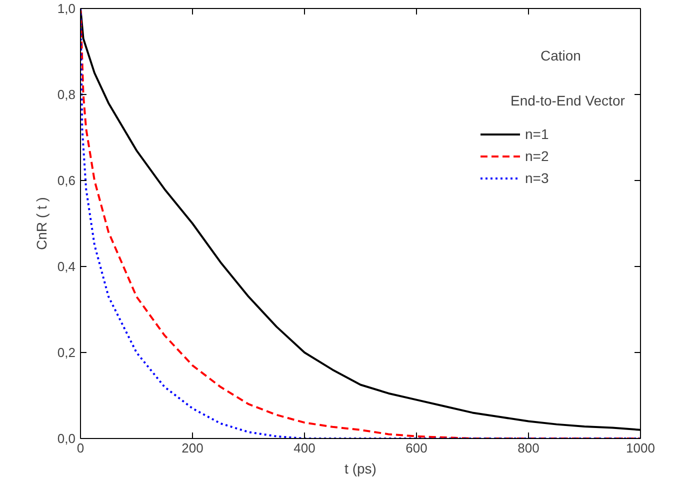 The height and width of the screenshot is (493, 678). Describe the element at coordinates (66, 94) in the screenshot. I see `y-tick-label: 0,8` at that location.